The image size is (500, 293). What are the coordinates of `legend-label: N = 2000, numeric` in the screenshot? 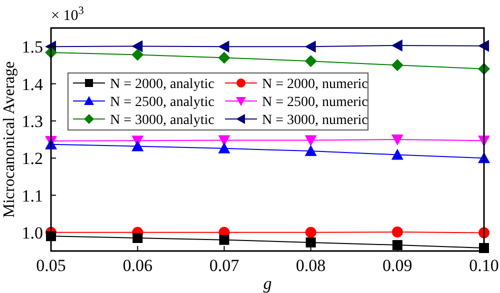 It's located at (315, 84).